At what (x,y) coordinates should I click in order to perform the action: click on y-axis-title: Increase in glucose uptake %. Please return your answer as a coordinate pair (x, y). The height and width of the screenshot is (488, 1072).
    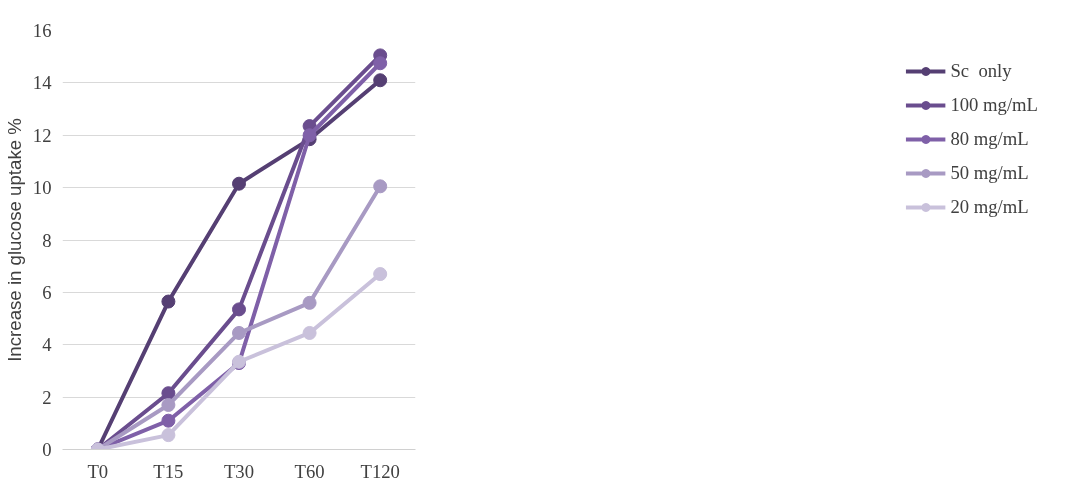
    Looking at the image, I should click on (14, 240).